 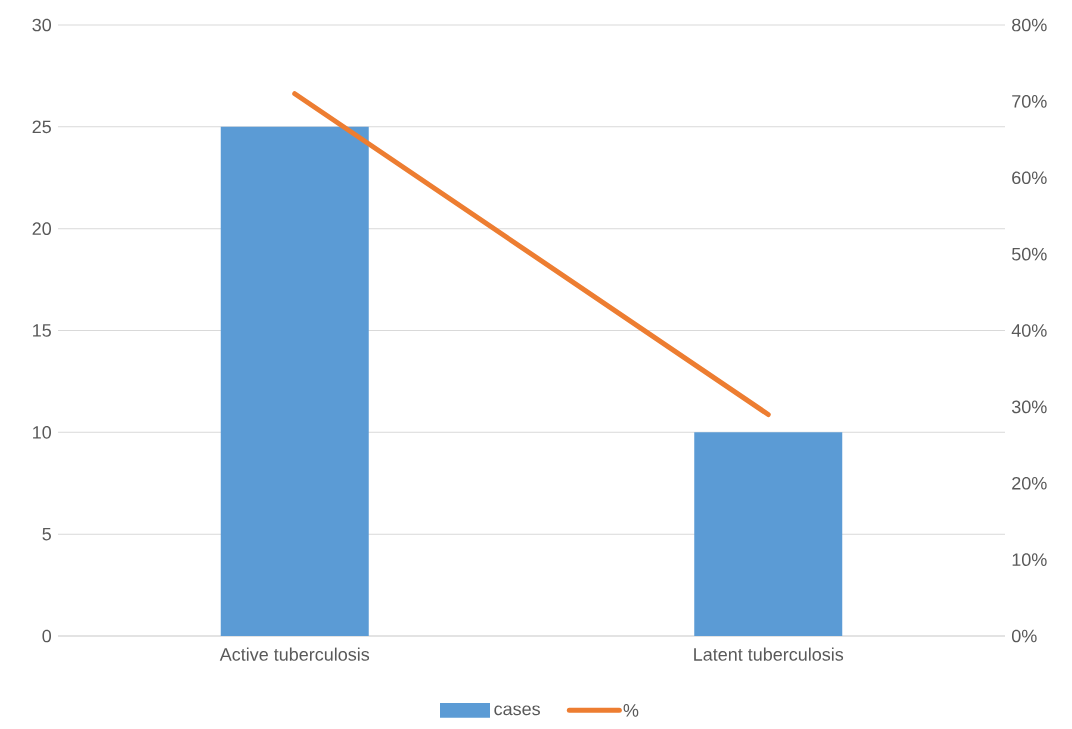 What do you see at coordinates (1029, 25) in the screenshot?
I see `y2-tick-label: 80%` at bounding box center [1029, 25].